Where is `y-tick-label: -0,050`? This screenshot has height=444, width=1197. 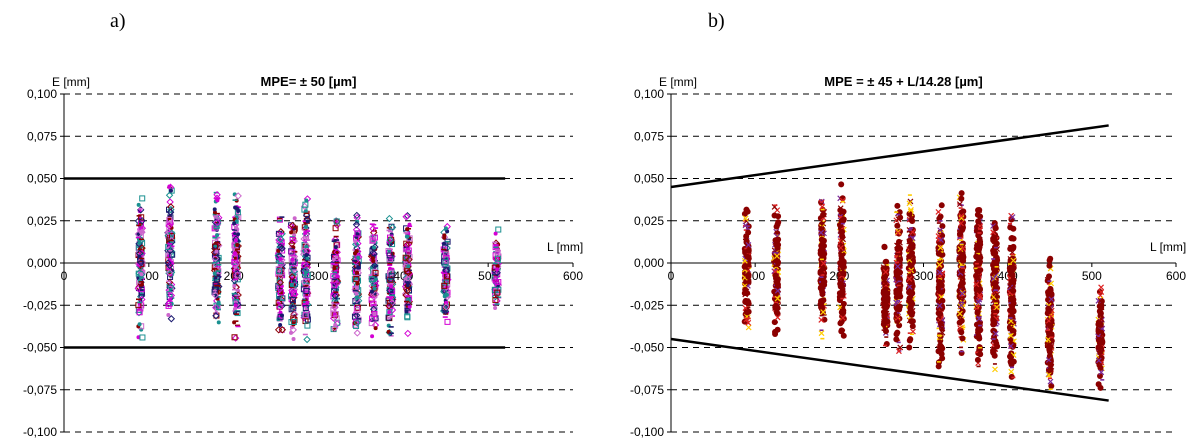
y-tick-label: -0,050 is located at coordinates (647, 348).